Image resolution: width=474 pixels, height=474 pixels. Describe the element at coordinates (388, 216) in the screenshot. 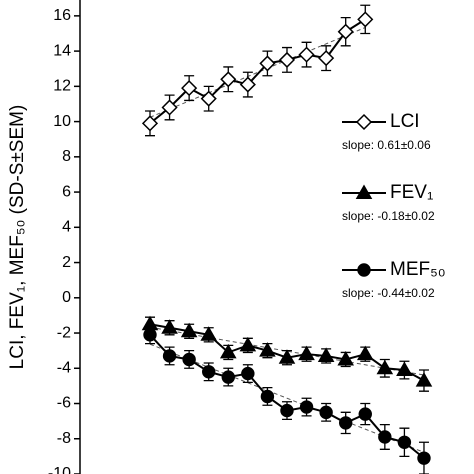

I see `slope-label: slope: -0.18±0.02` at that location.